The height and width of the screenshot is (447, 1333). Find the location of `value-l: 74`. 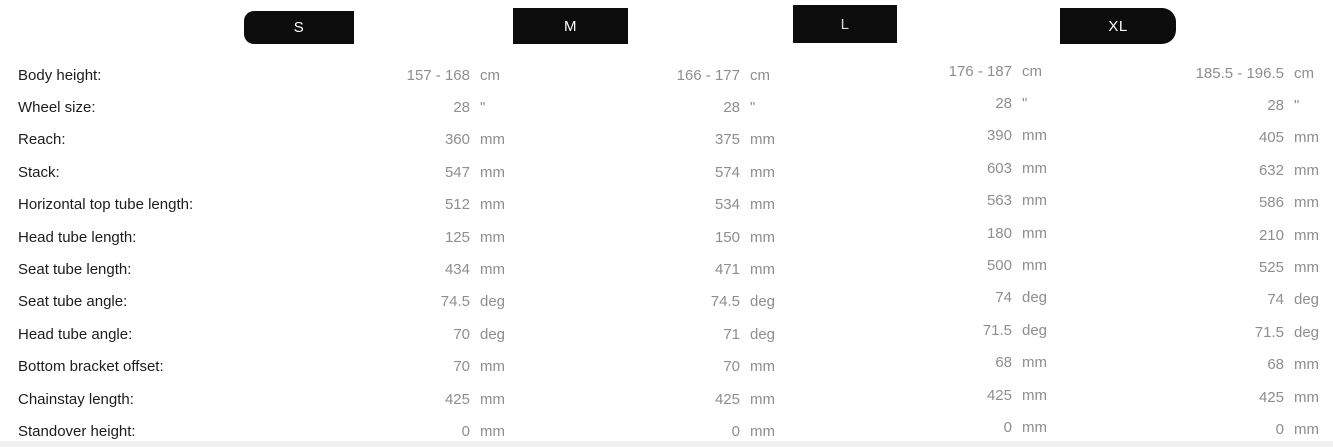

value-l: 74 is located at coordinates (1003, 298).